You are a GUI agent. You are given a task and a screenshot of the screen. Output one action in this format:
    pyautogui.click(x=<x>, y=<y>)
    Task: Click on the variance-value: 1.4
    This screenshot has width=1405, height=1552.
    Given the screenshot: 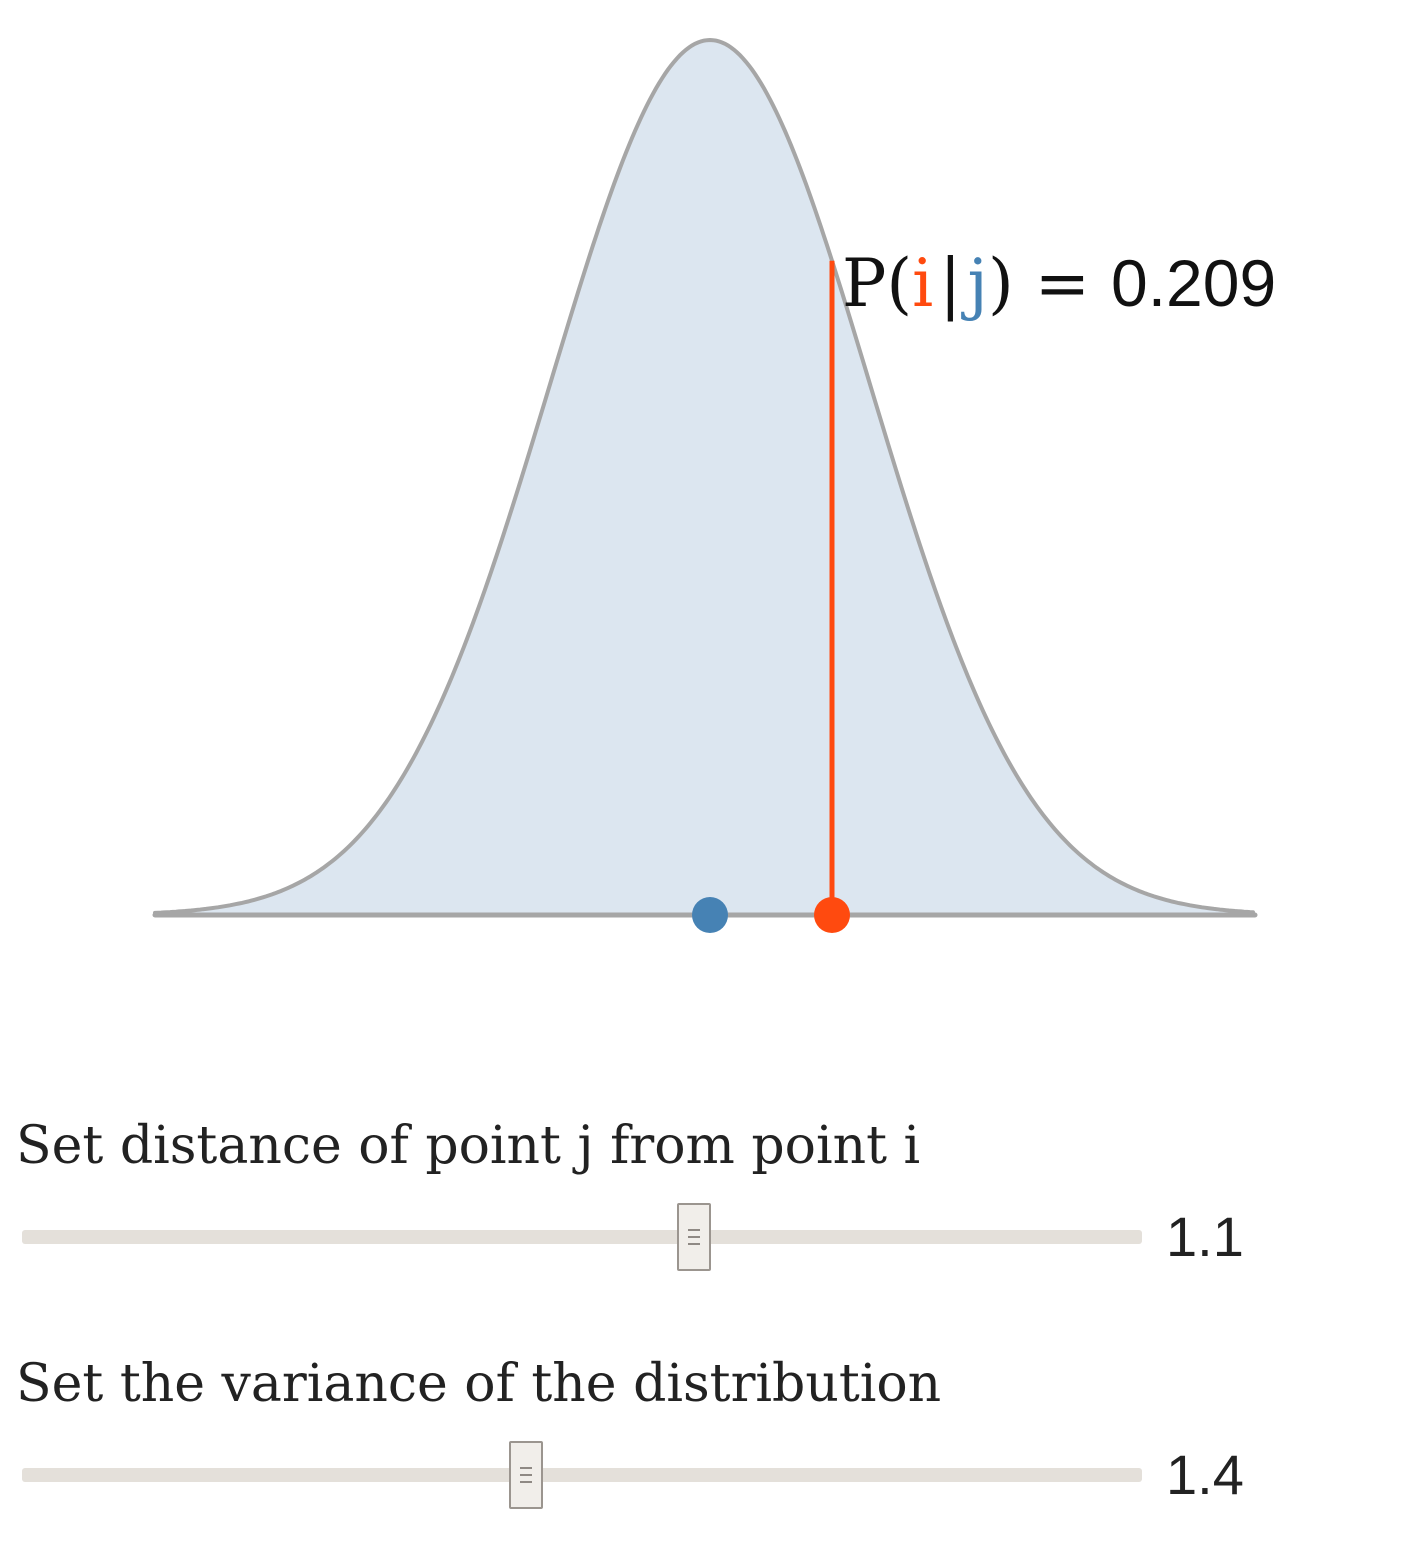 What is the action you would take?
    pyautogui.click(x=1205, y=1474)
    